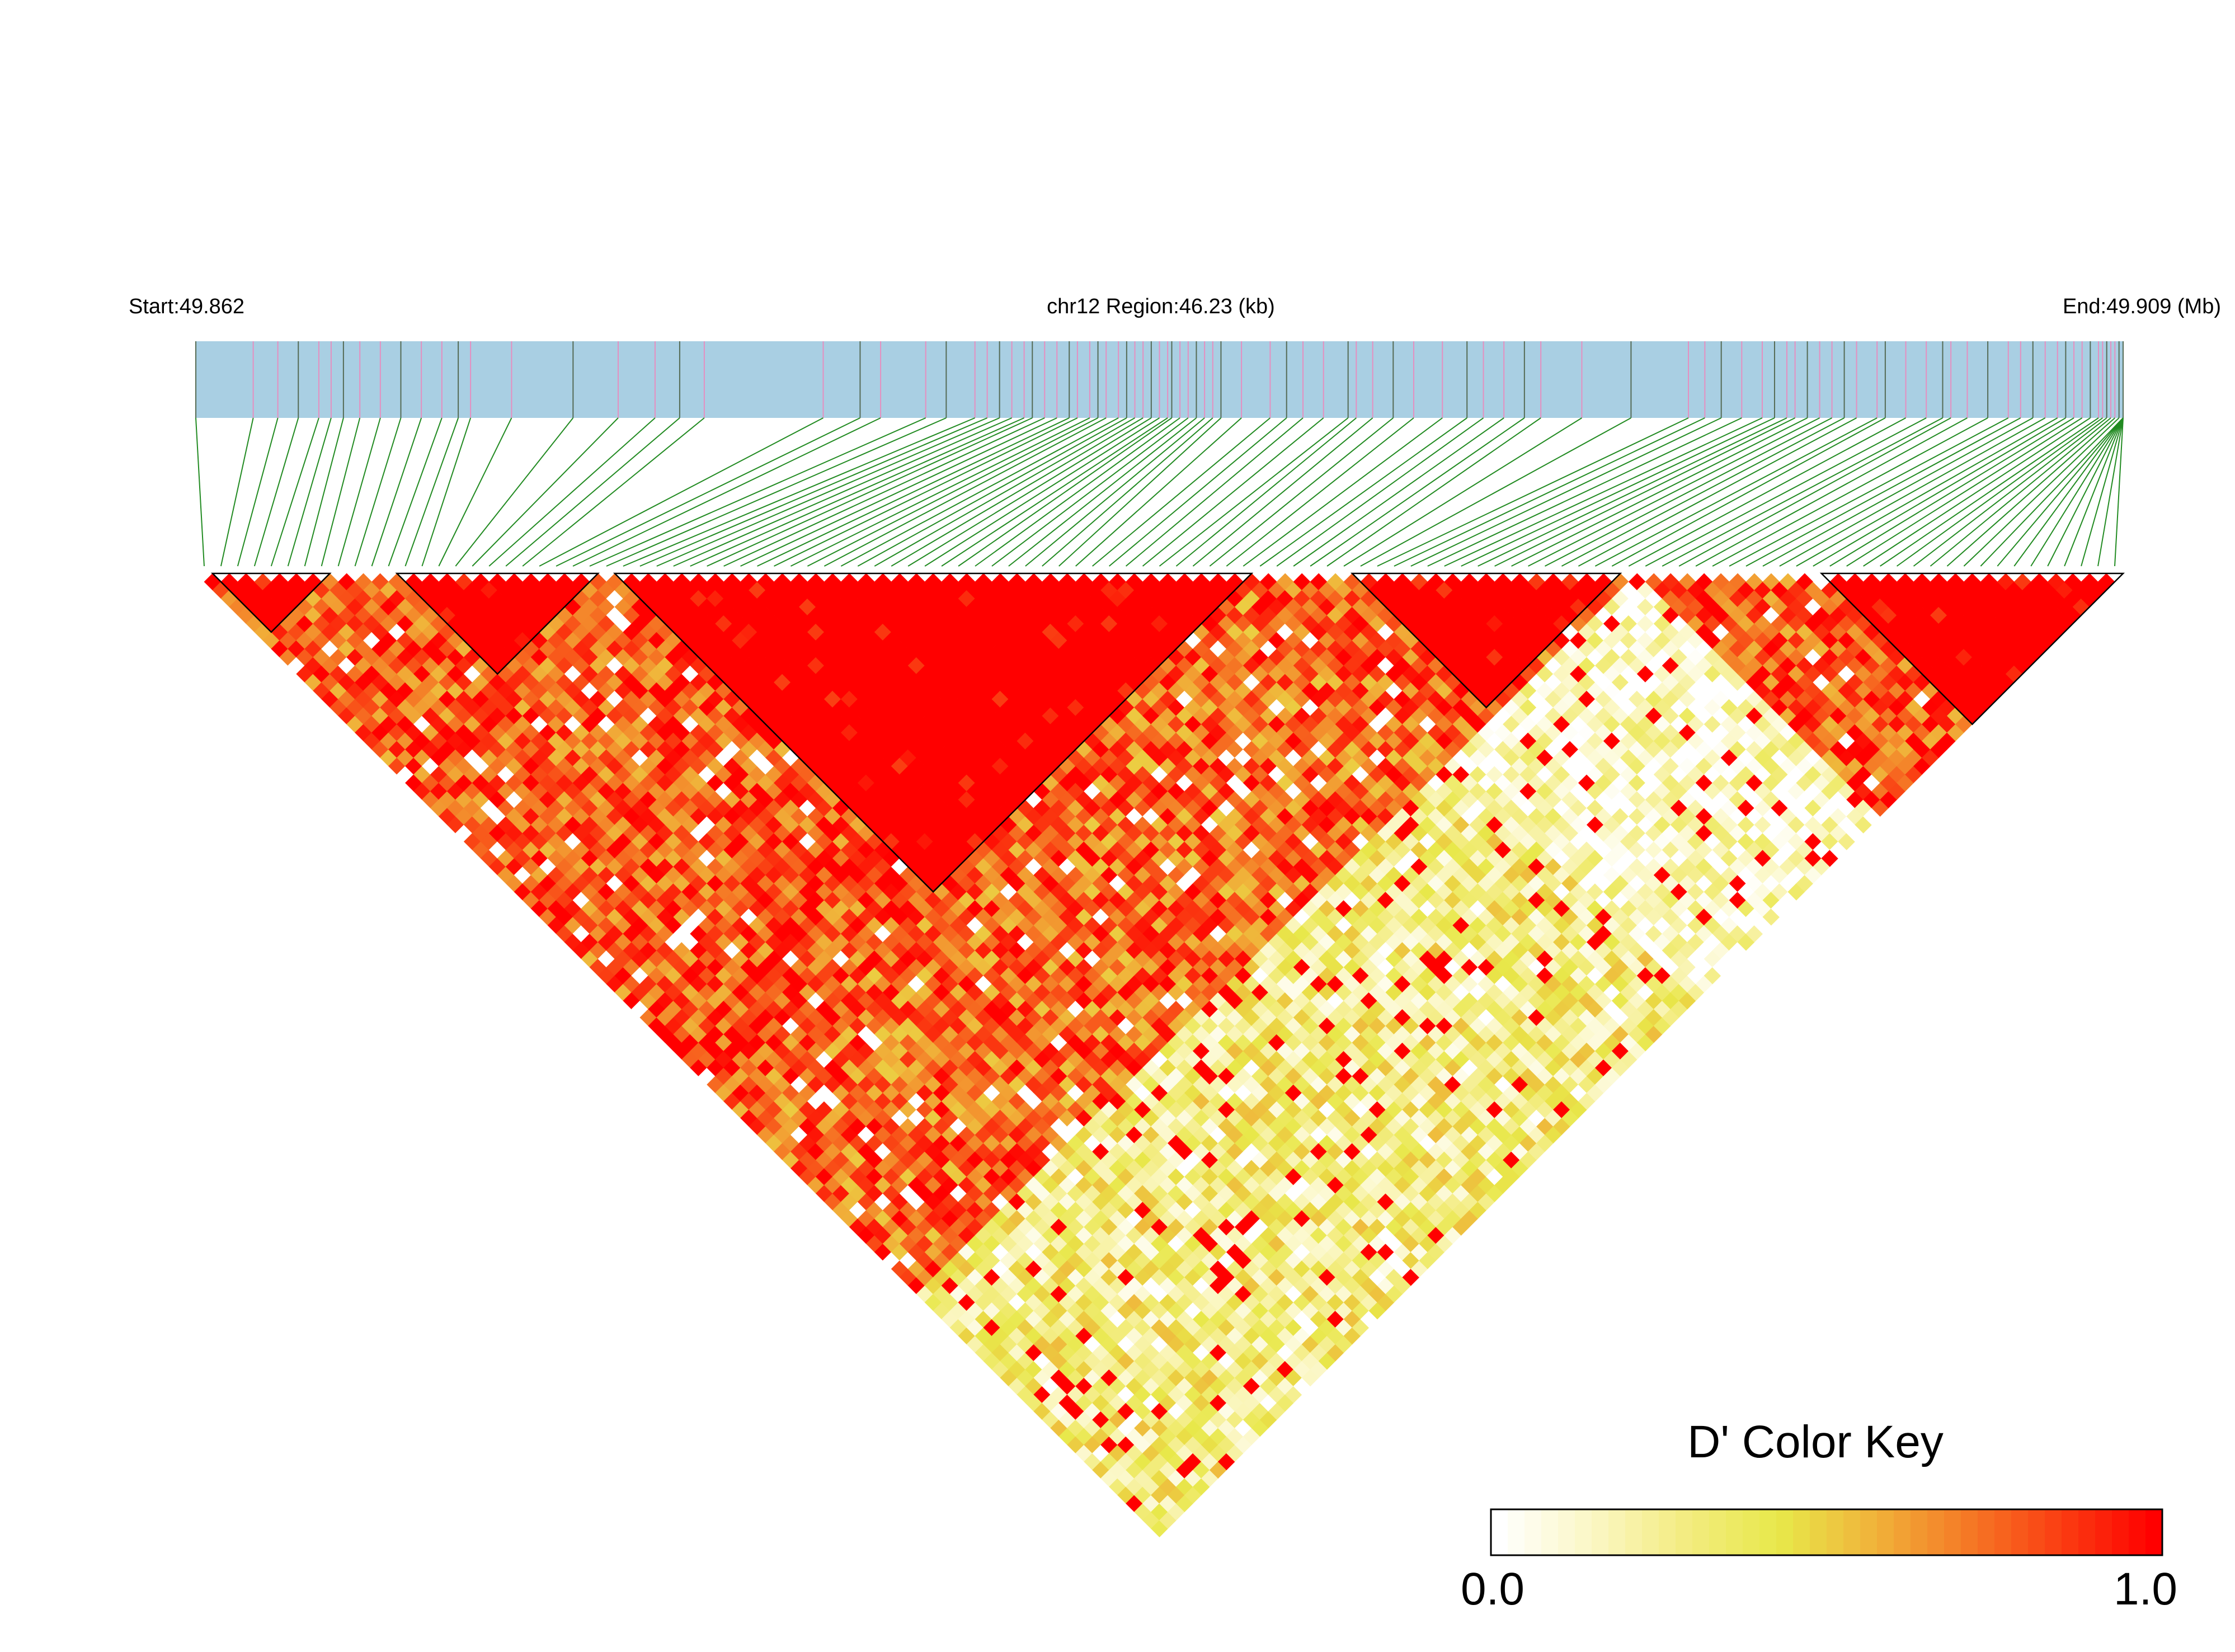 The image size is (2235, 1652). I want to click on snp-track-markers, so click(1159, 379).